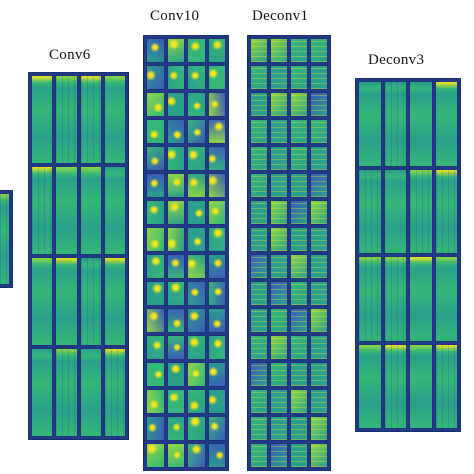 The image size is (474, 474). I want to click on feature-map-panel-partial, so click(6, 239).